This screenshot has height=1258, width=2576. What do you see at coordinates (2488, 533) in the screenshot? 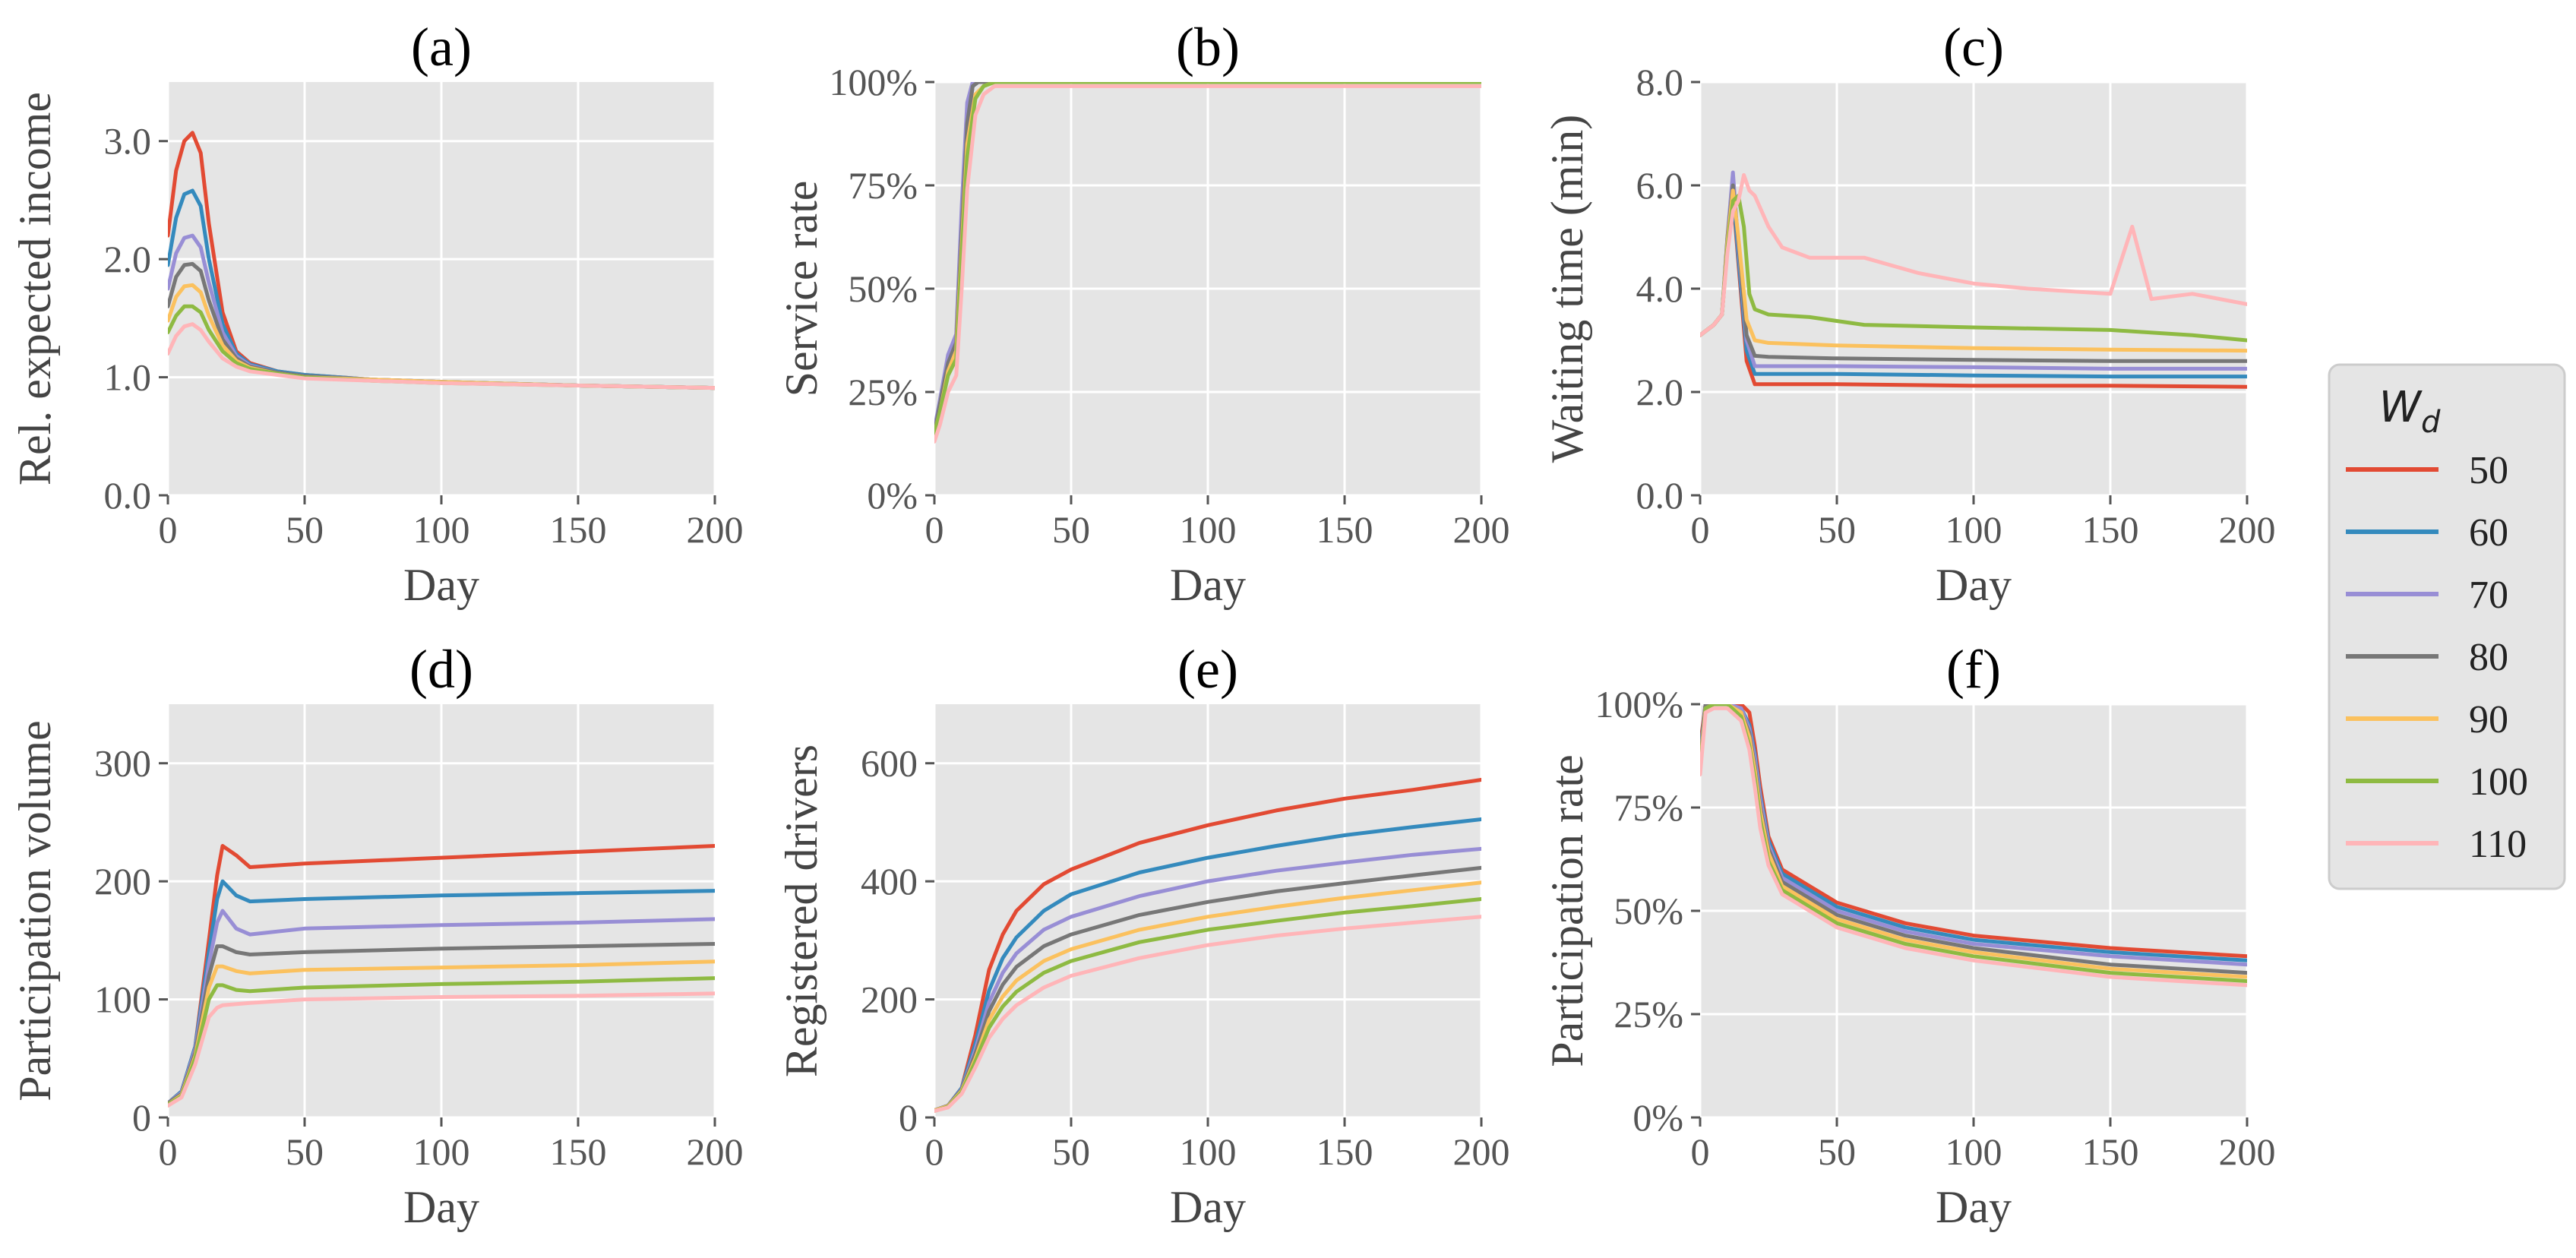
I see `legend-label-60: 60` at bounding box center [2488, 533].